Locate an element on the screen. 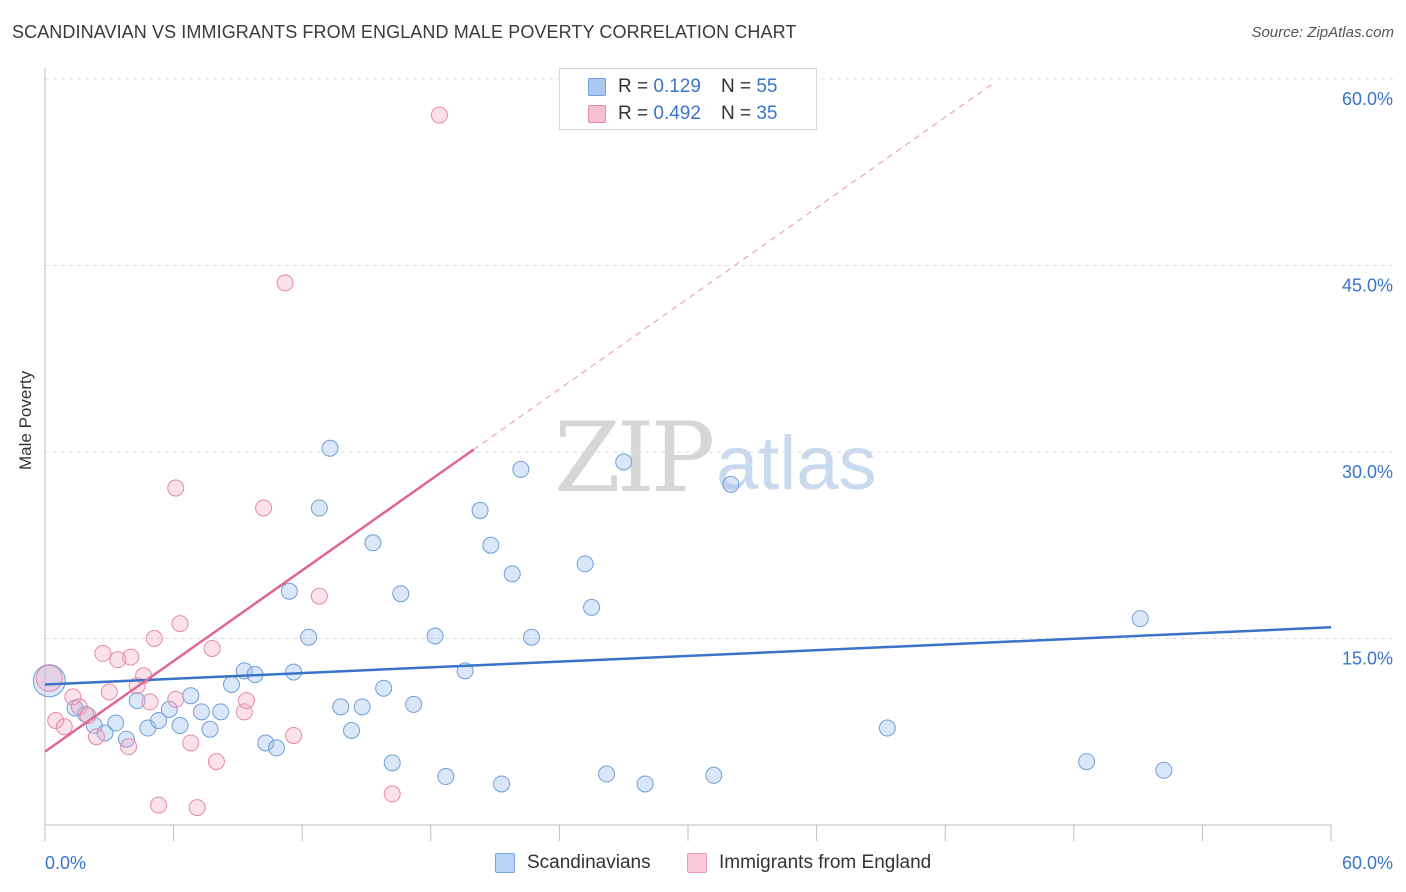 This screenshot has width=1406, height=892. correlation-legend: R = 0.129 N = 55 R = 0.492 N = 35 is located at coordinates (688, 99).